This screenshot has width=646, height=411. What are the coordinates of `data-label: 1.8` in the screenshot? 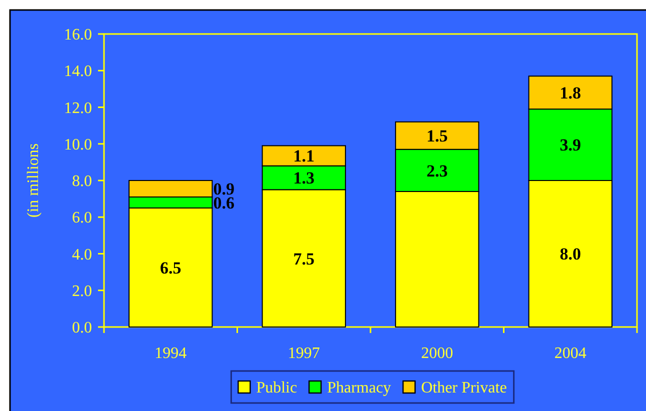 It's located at (570, 93).